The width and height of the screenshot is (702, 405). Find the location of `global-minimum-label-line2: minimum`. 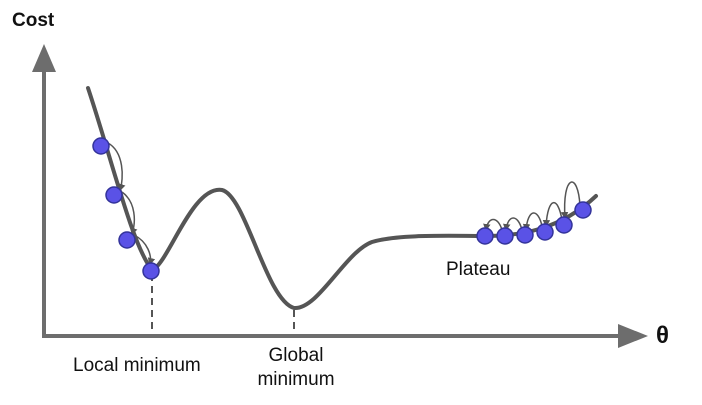

global-minimum-label-line2: minimum is located at coordinates (296, 379).